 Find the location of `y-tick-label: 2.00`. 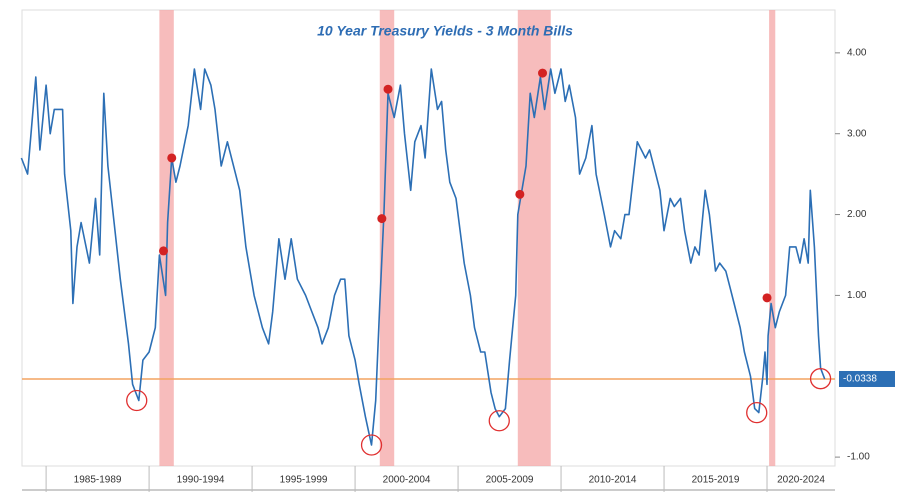

y-tick-label: 2.00 is located at coordinates (857, 214).